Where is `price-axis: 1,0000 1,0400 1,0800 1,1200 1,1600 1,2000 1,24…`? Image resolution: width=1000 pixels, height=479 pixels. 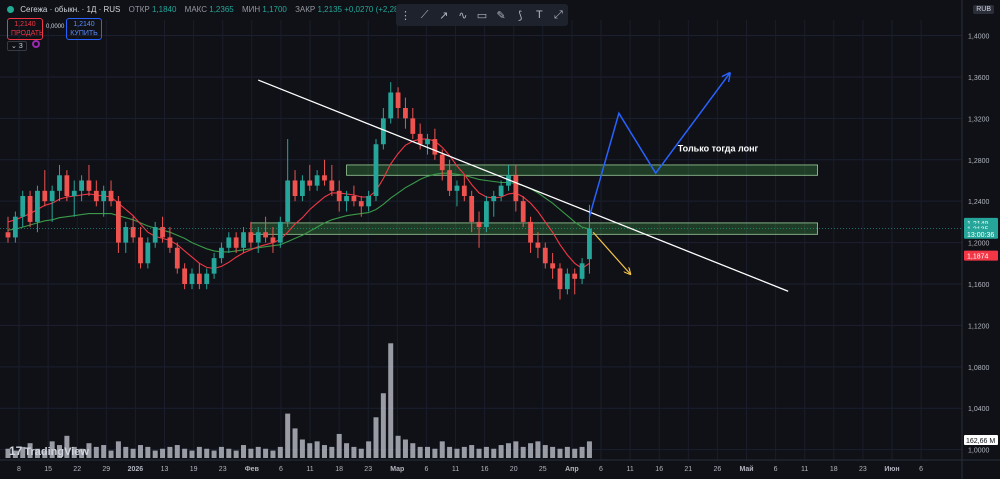
price-axis: 1,0000 1,0400 1,0800 1,1200 1,1600 1,2000 1,24… is located at coordinates (981, 244).